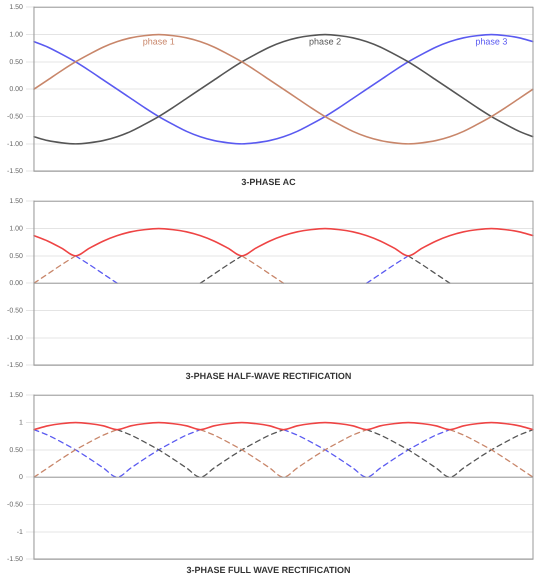 The height and width of the screenshot is (583, 539). What do you see at coordinates (268, 570) in the screenshot?
I see `text: 3-PHASE FULL WAVE RECTIFICATION` at bounding box center [268, 570].